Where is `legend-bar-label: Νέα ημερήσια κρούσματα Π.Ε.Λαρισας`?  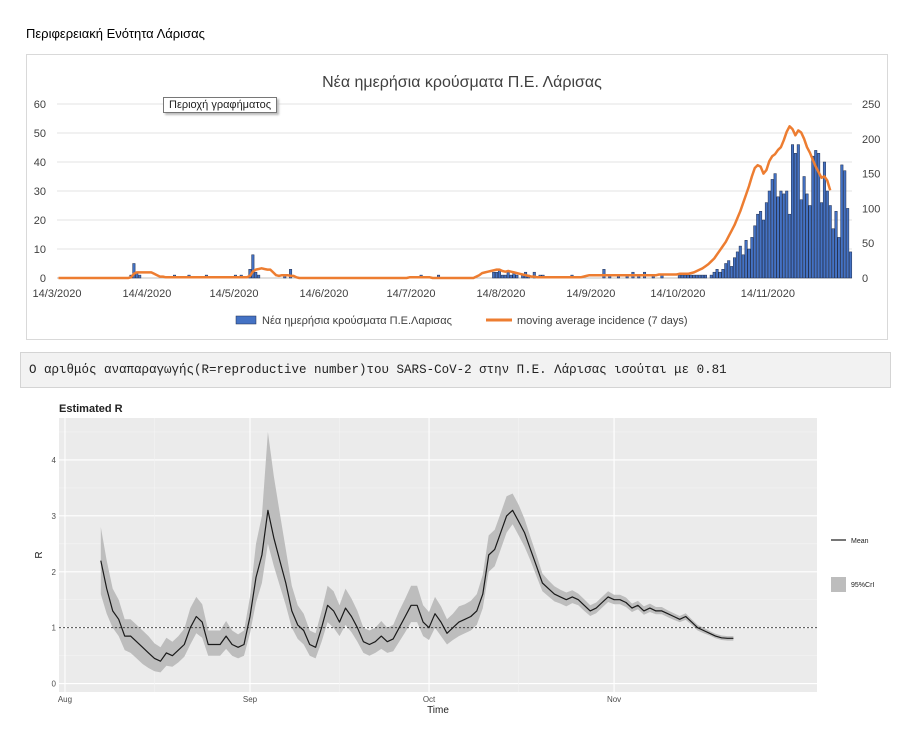
legend-bar-label: Νέα ημερήσια κρούσματα Π.Ε.Λαρισας is located at coordinates (357, 321).